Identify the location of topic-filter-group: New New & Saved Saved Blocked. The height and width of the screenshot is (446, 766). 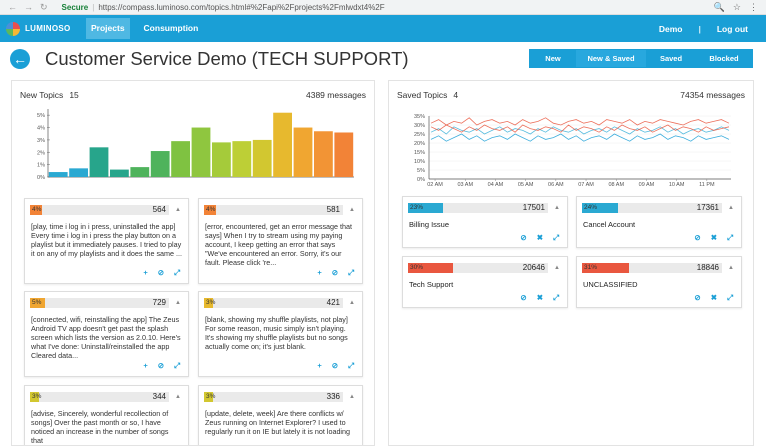
(641, 58).